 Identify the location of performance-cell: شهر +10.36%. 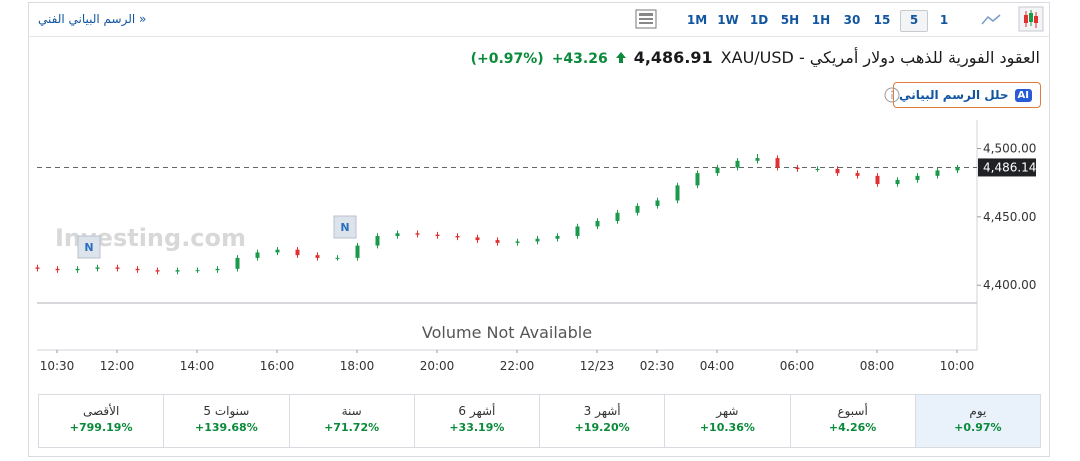
(726, 421).